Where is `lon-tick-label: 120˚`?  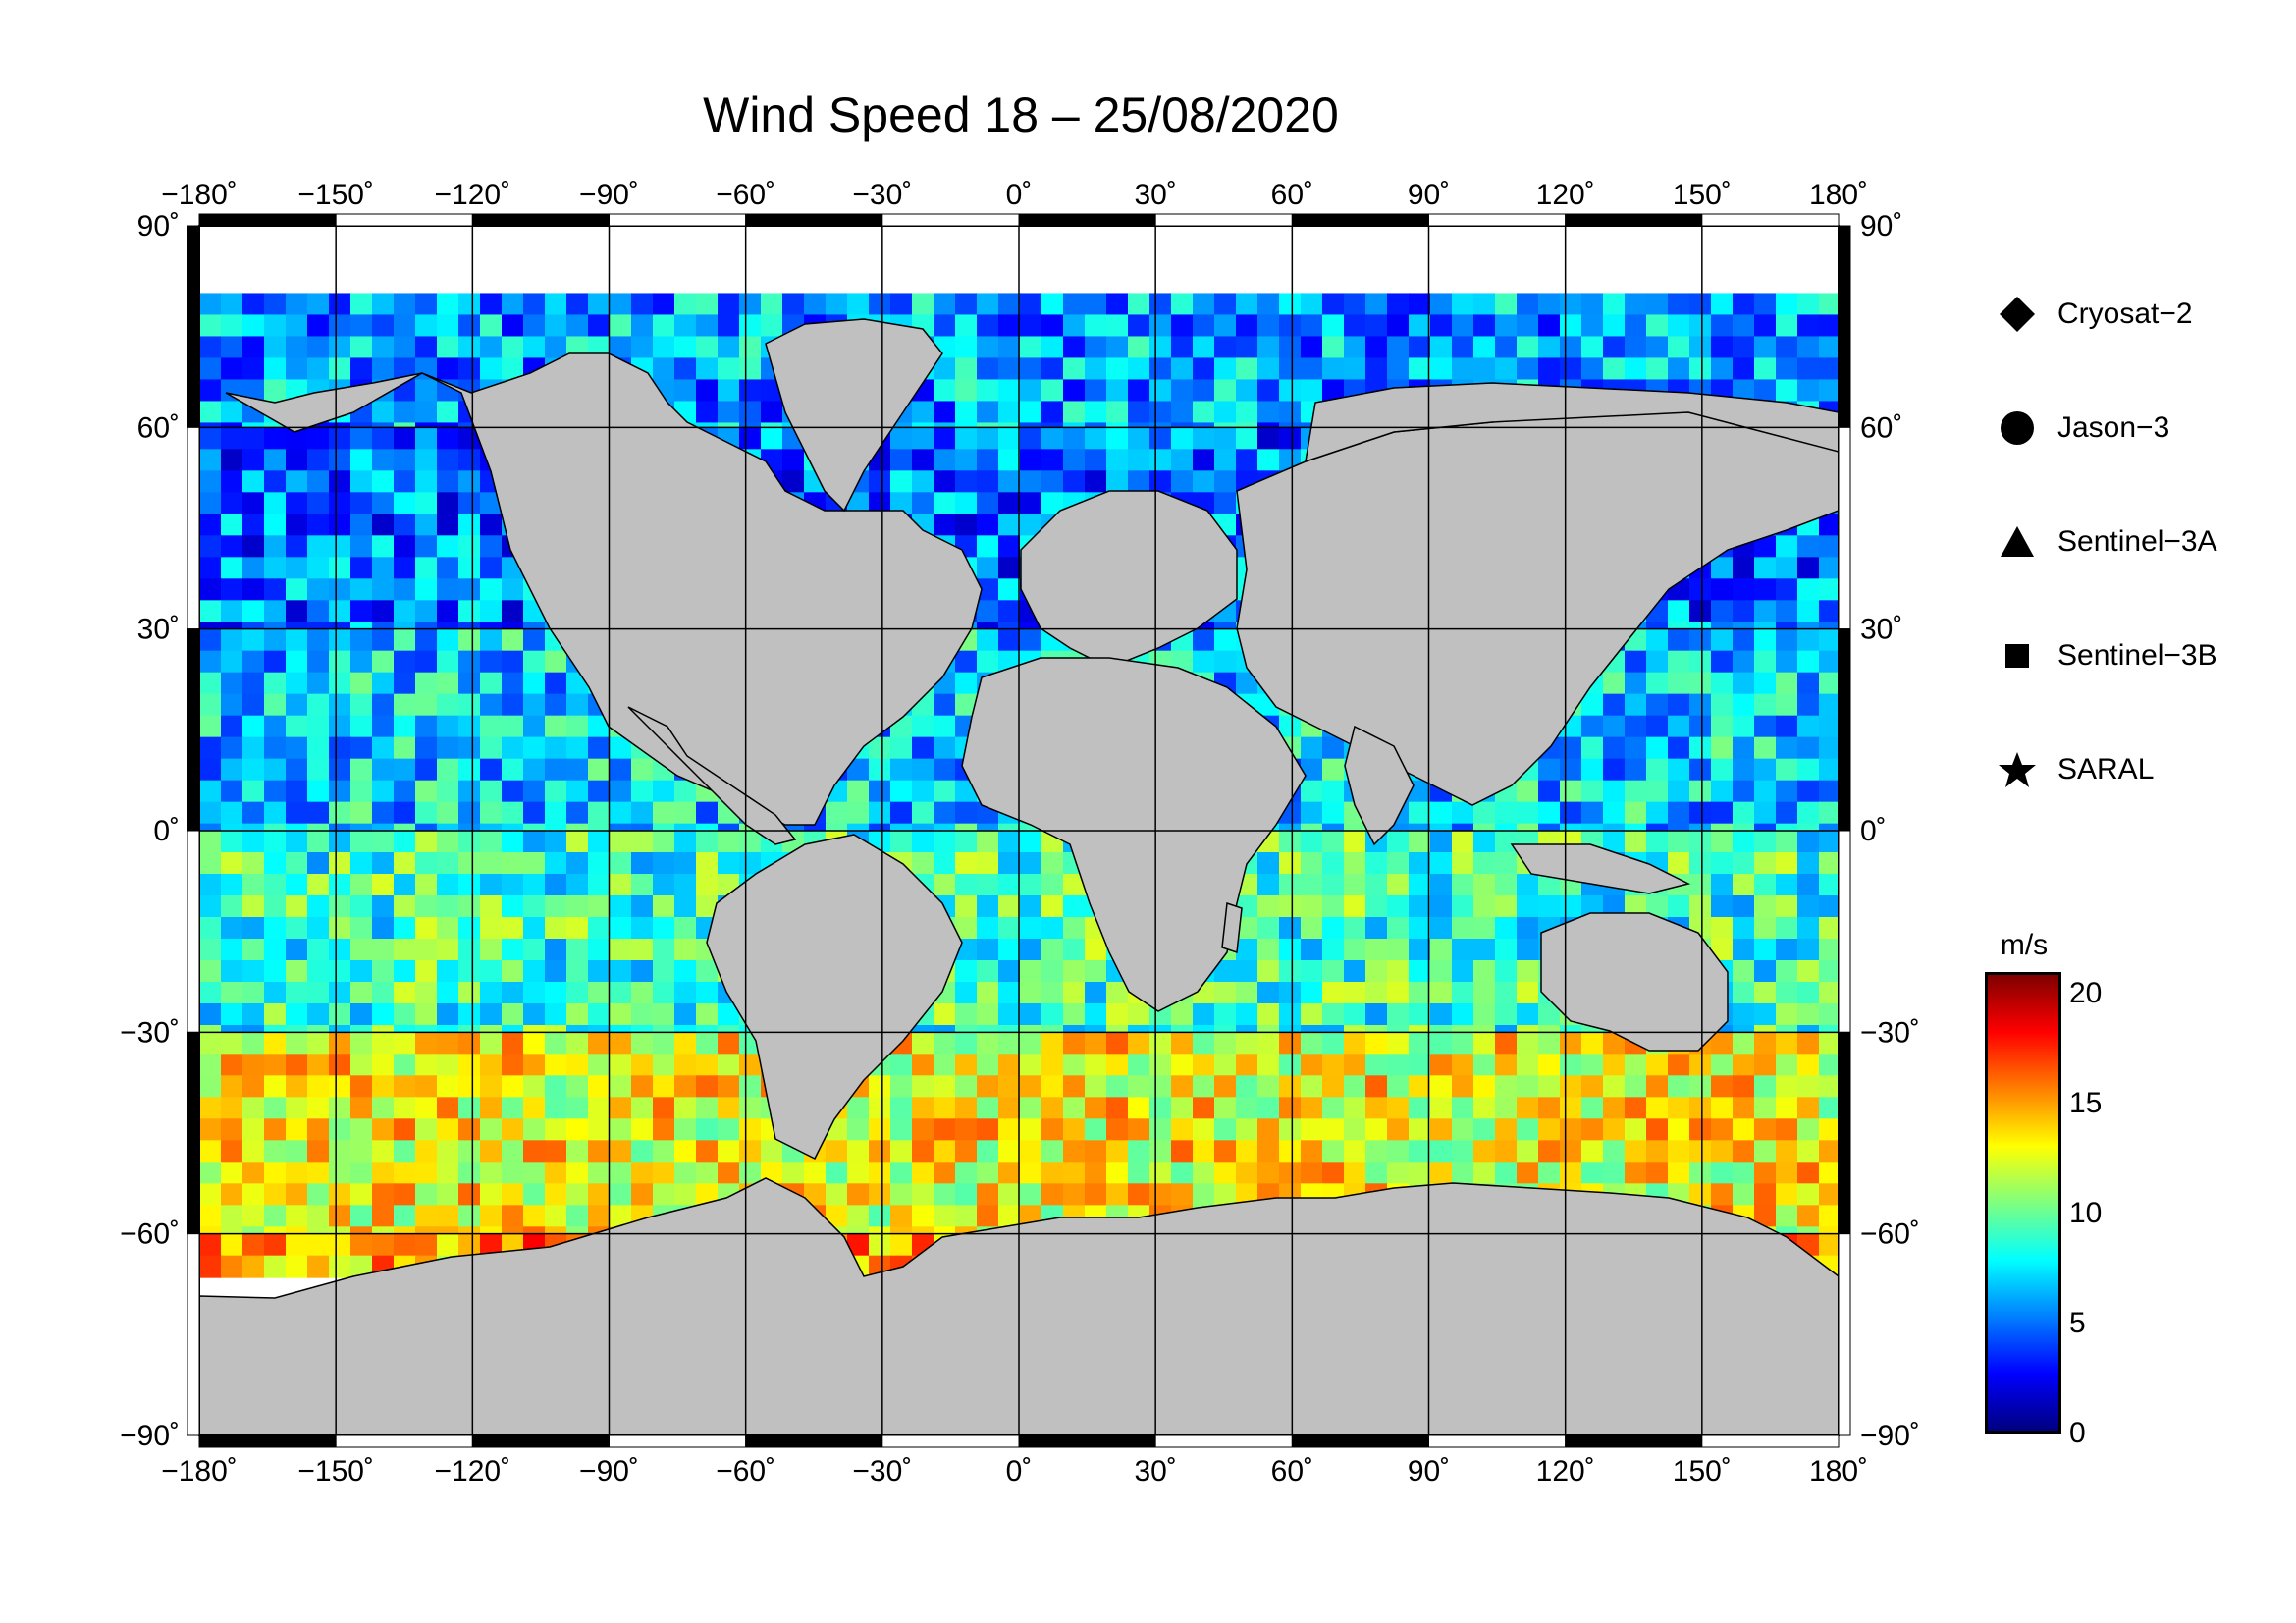 lon-tick-label: 120˚ is located at coordinates (1566, 195).